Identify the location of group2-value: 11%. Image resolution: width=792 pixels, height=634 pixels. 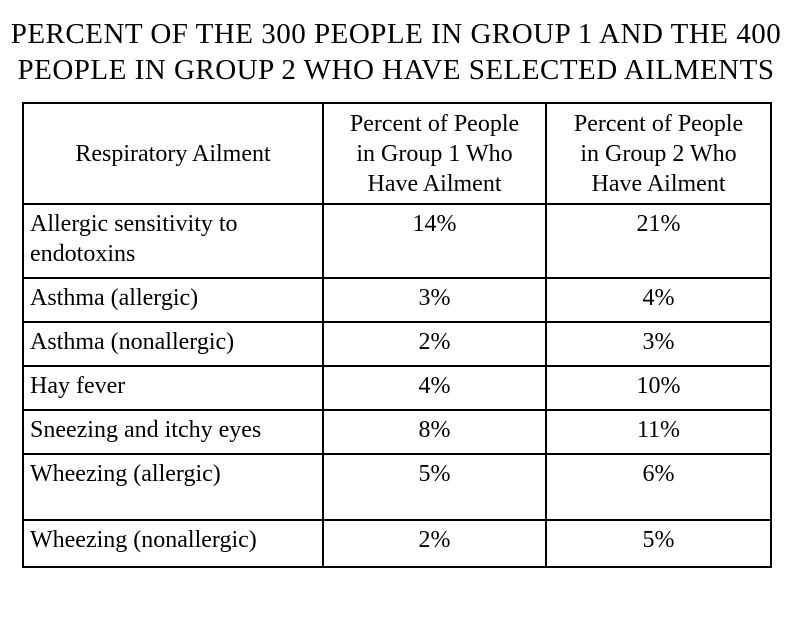
(658, 432).